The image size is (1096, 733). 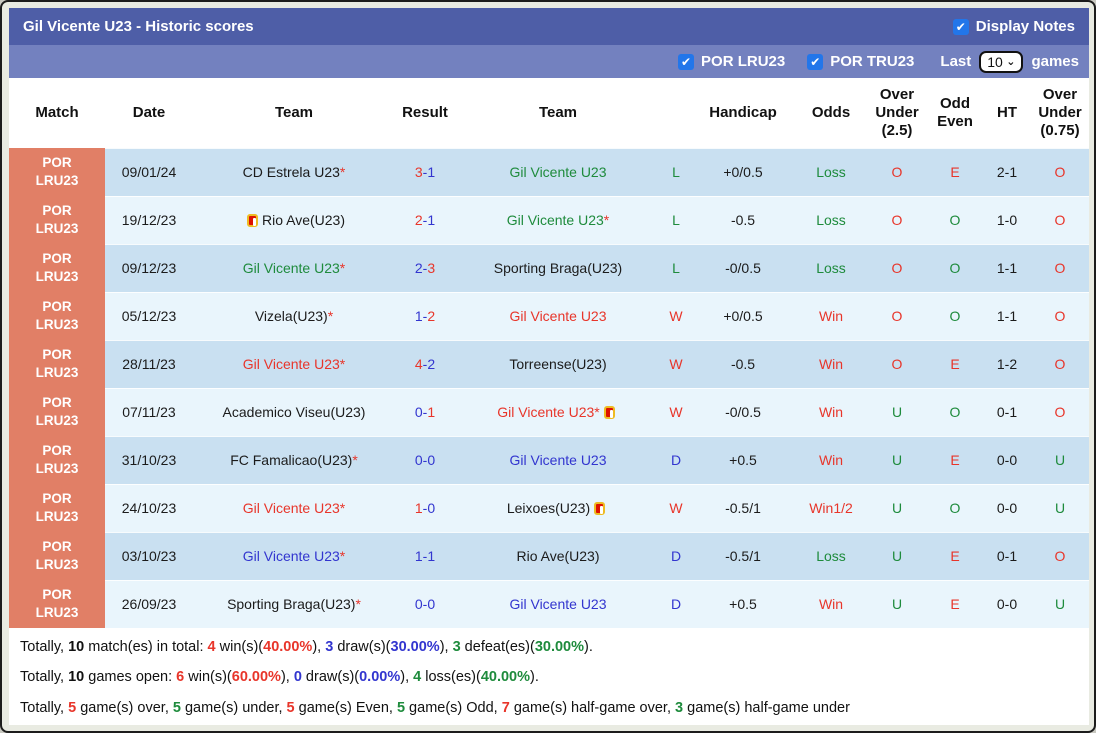 I want to click on column-header-odd-even: Odd Even, so click(x=955, y=113).